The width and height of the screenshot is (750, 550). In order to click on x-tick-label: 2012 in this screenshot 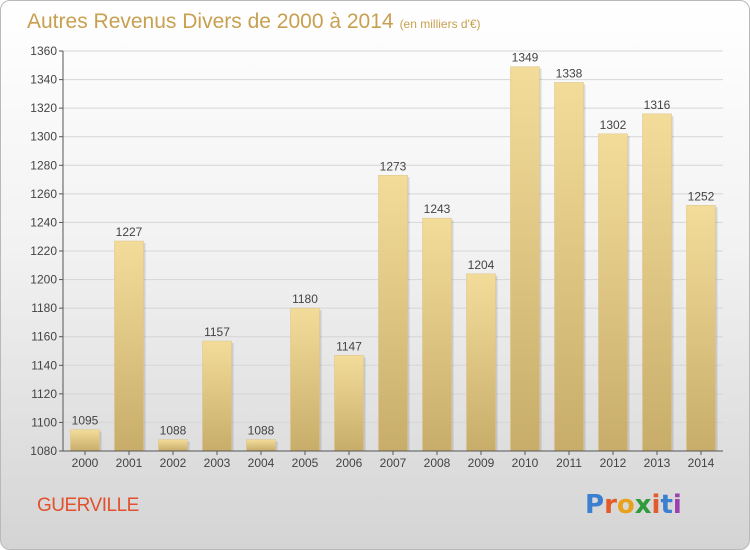, I will do `click(613, 463)`.